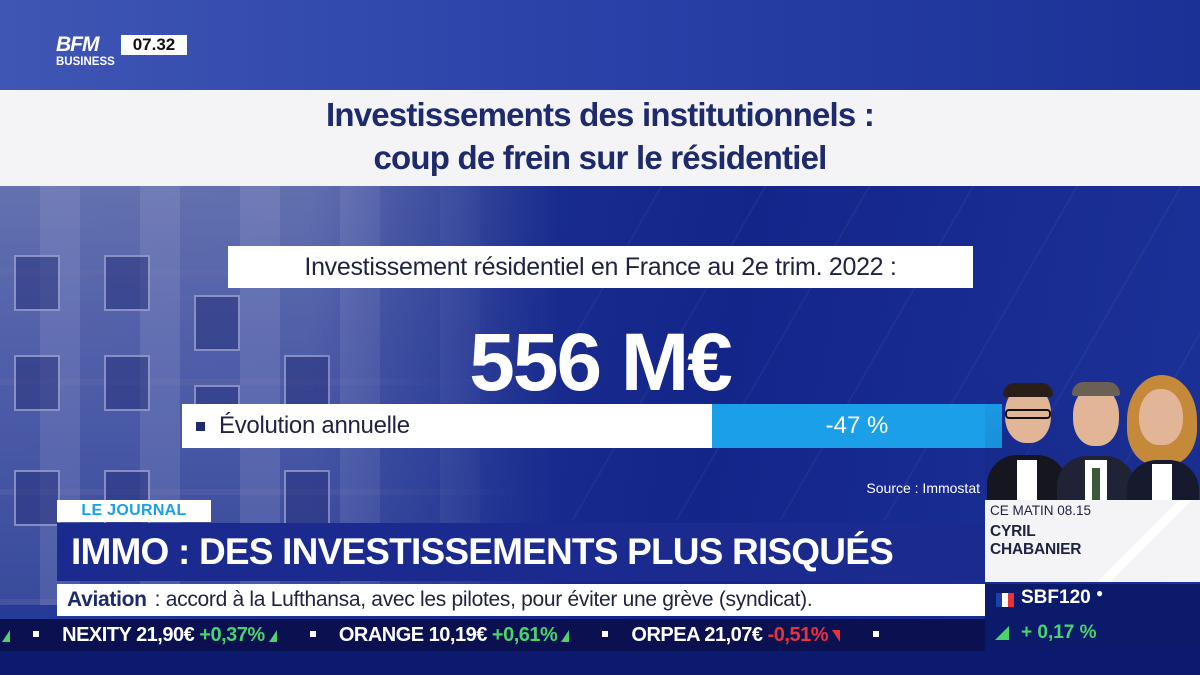 Image resolution: width=1200 pixels, height=675 pixels. What do you see at coordinates (601, 362) in the screenshot?
I see `big-value: 556 M€` at bounding box center [601, 362].